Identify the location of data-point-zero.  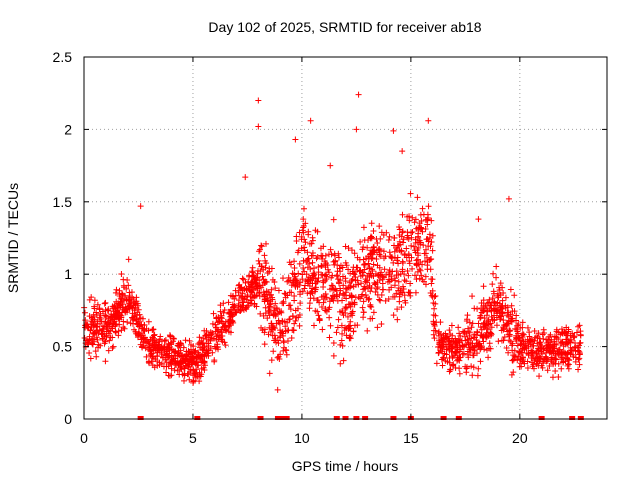
(260, 418).